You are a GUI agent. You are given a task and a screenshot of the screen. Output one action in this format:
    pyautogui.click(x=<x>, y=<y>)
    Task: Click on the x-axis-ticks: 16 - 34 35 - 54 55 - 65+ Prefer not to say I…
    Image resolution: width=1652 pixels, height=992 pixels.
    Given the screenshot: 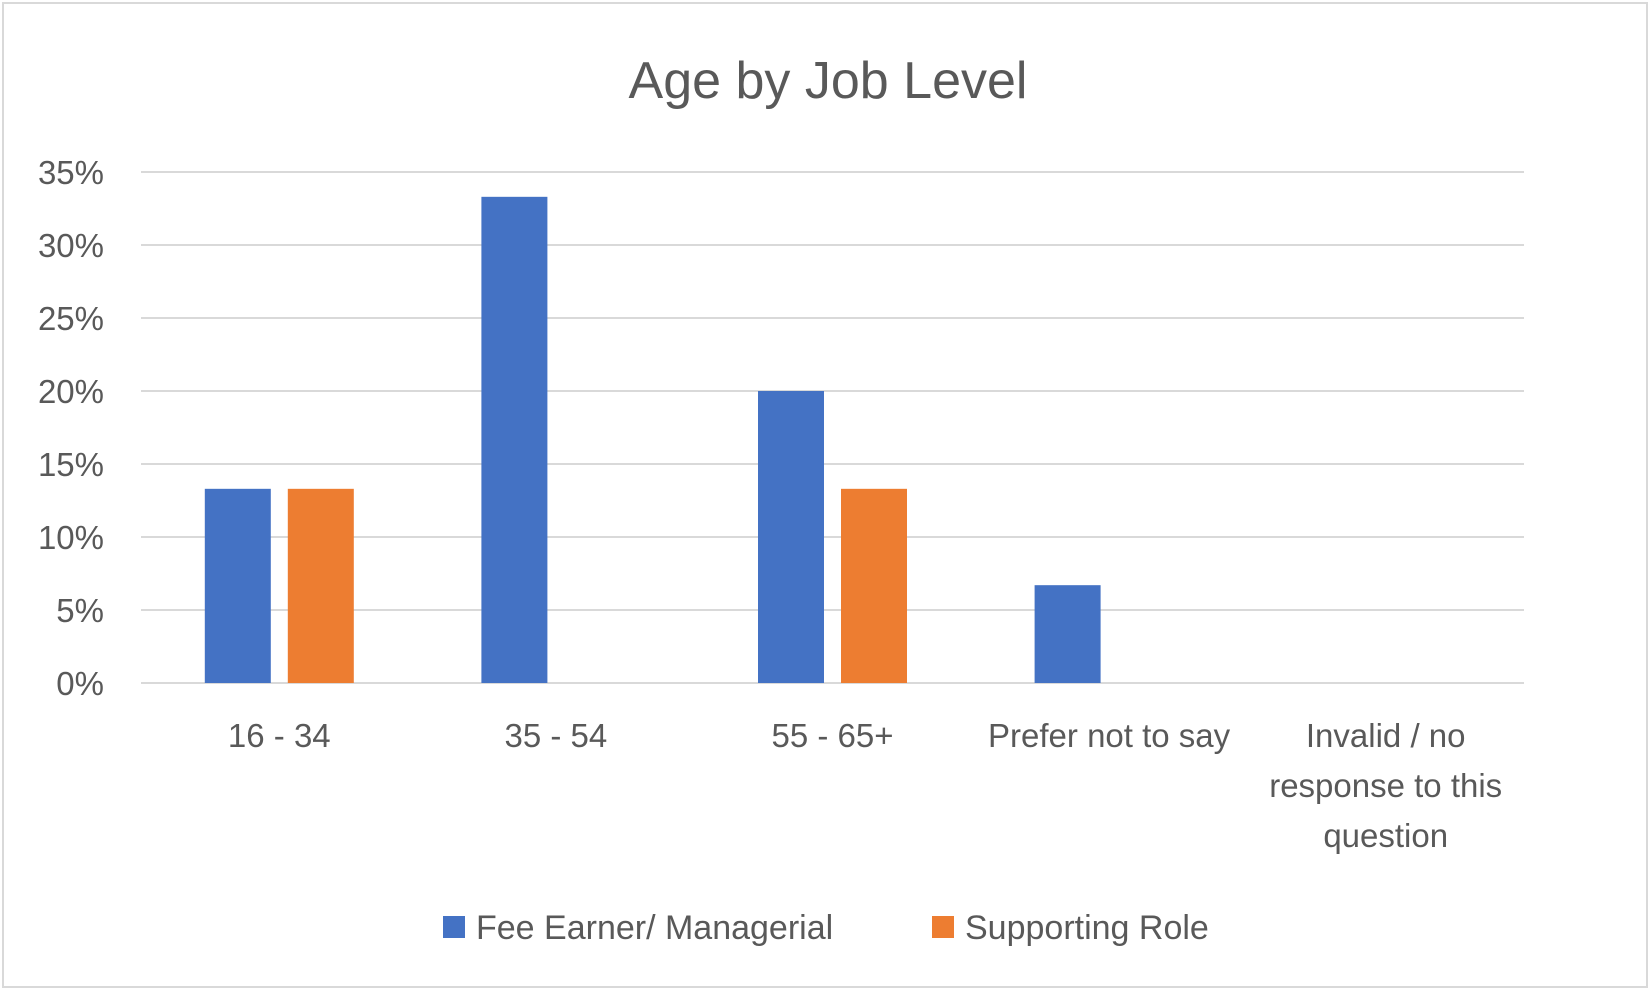 What is the action you would take?
    pyautogui.click(x=865, y=785)
    